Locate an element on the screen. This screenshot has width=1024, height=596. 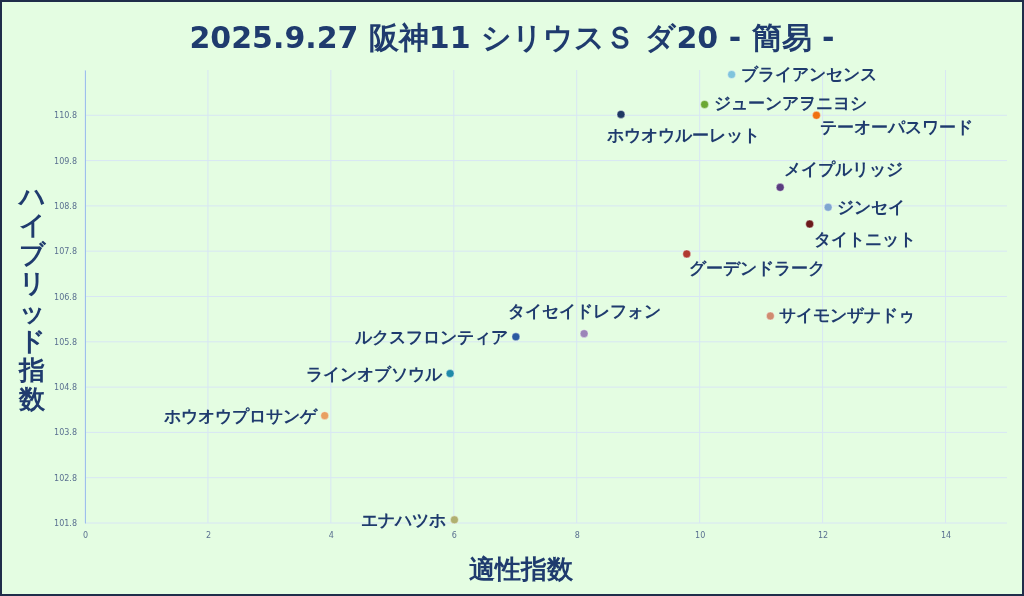
y-tick-label: 103.8 is located at coordinates (65, 433).